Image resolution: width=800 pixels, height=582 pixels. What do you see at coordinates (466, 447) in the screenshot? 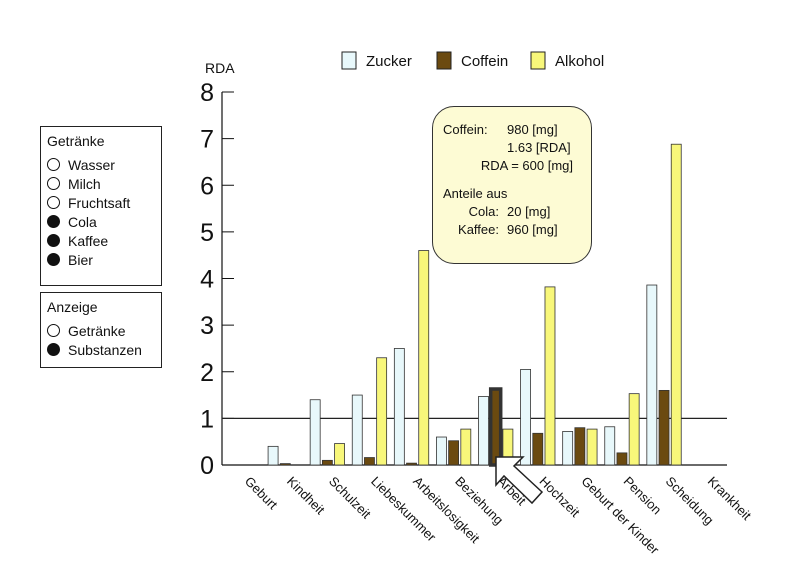
I see `bar-alkohol-beziehung` at bounding box center [466, 447].